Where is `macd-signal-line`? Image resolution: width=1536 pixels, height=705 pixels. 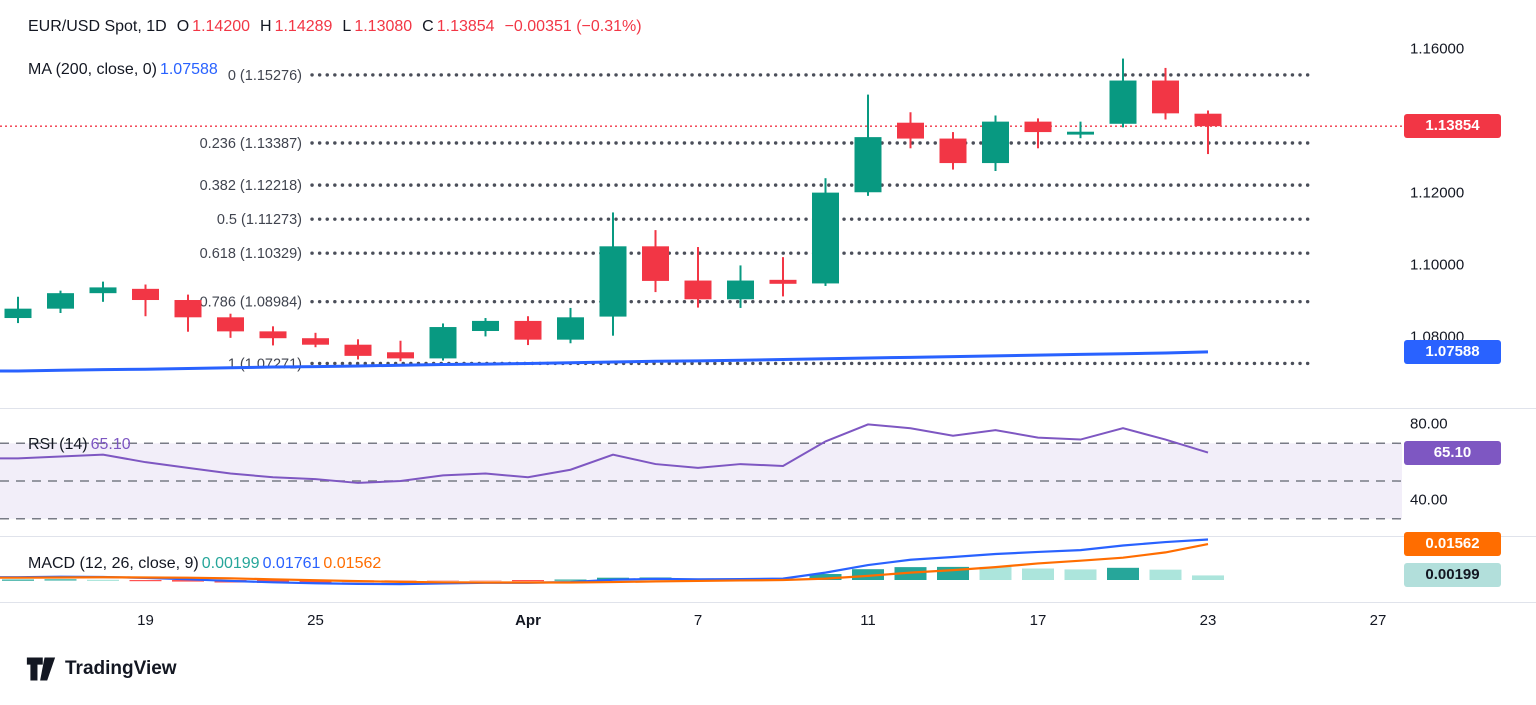
macd-signal-line is located at coordinates (604, 563).